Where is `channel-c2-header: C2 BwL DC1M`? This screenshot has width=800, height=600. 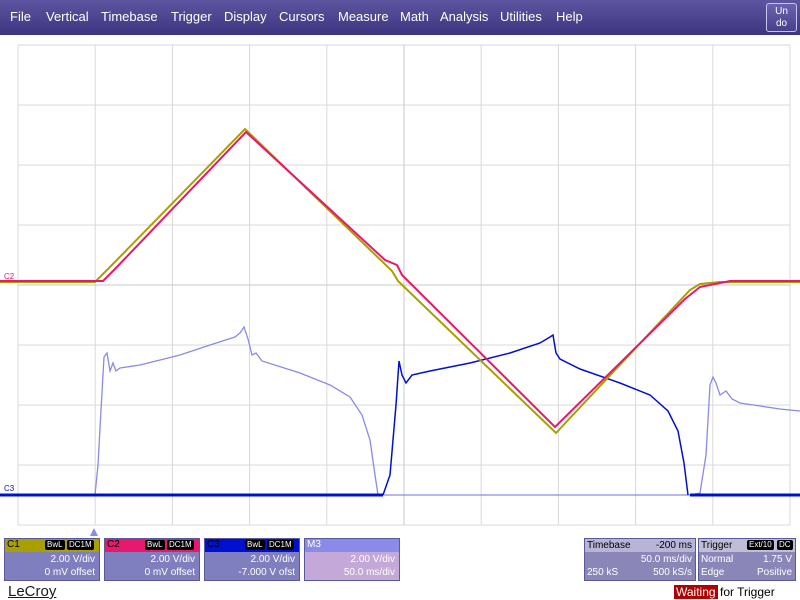 channel-c2-header: C2 BwL DC1M is located at coordinates (152, 545).